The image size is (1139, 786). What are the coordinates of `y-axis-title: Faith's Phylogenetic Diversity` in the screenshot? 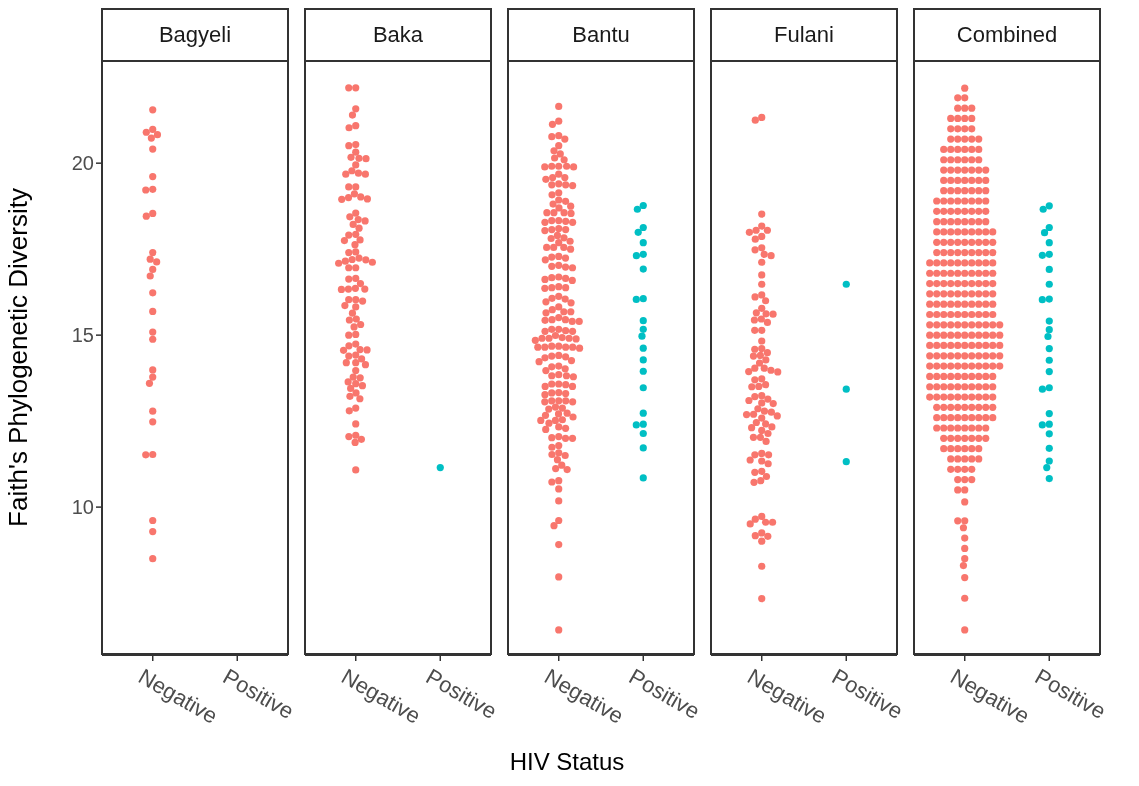 It's located at (18, 357).